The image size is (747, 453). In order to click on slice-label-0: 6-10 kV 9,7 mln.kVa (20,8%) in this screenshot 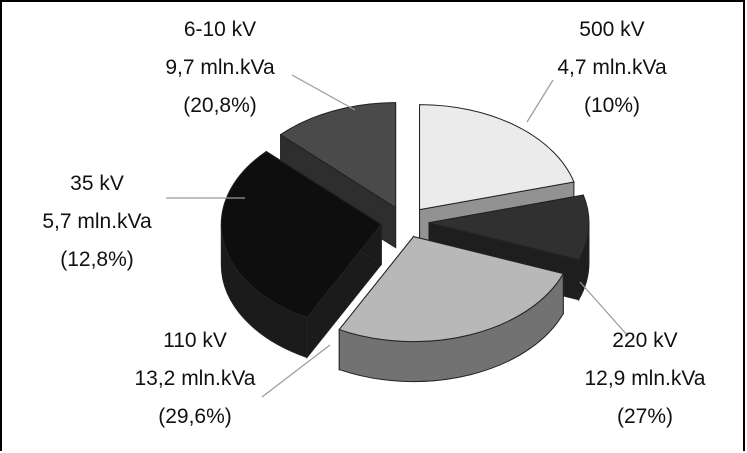, I will do `click(220, 67)`.